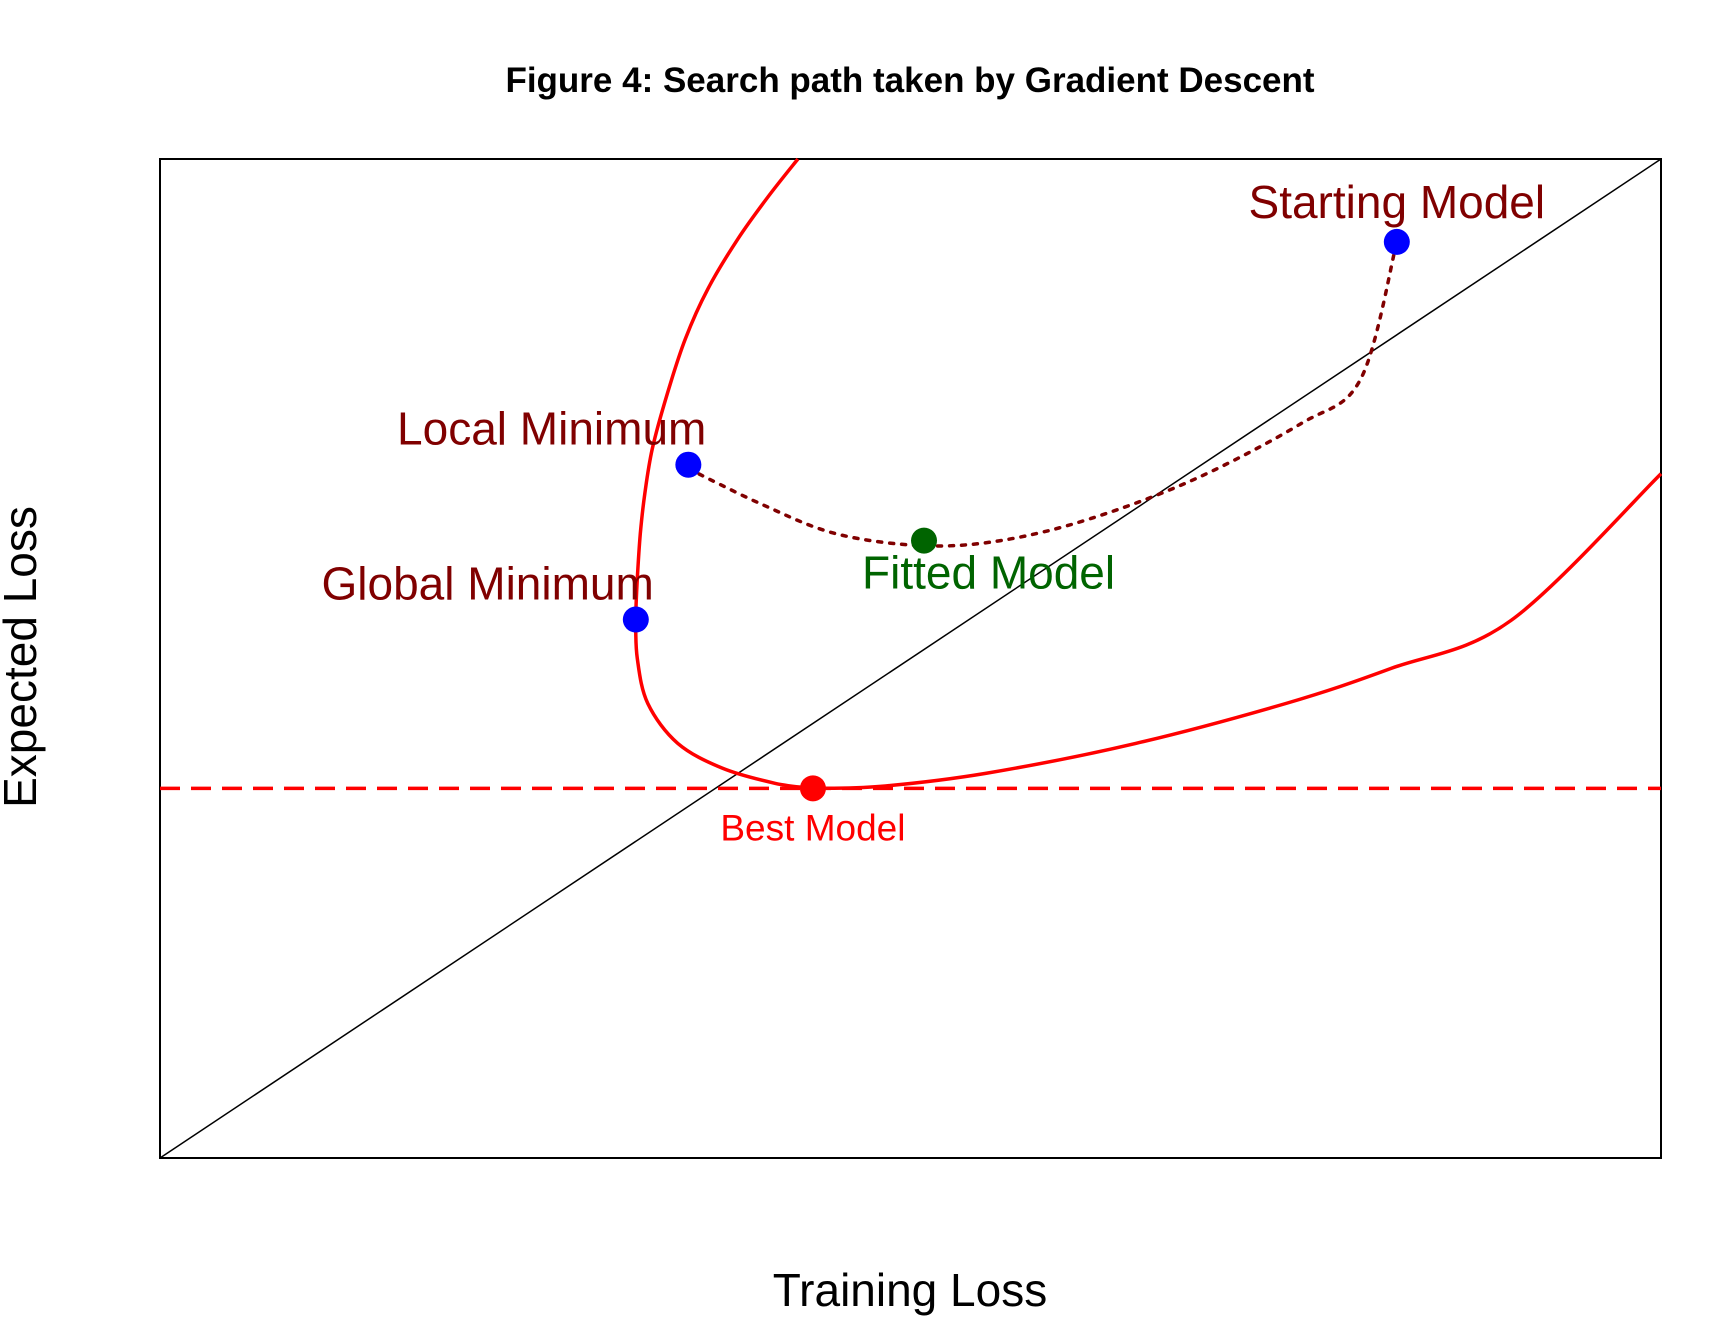 Image resolution: width=1728 pixels, height=1344 pixels. I want to click on point-starting-model, so click(1396, 241).